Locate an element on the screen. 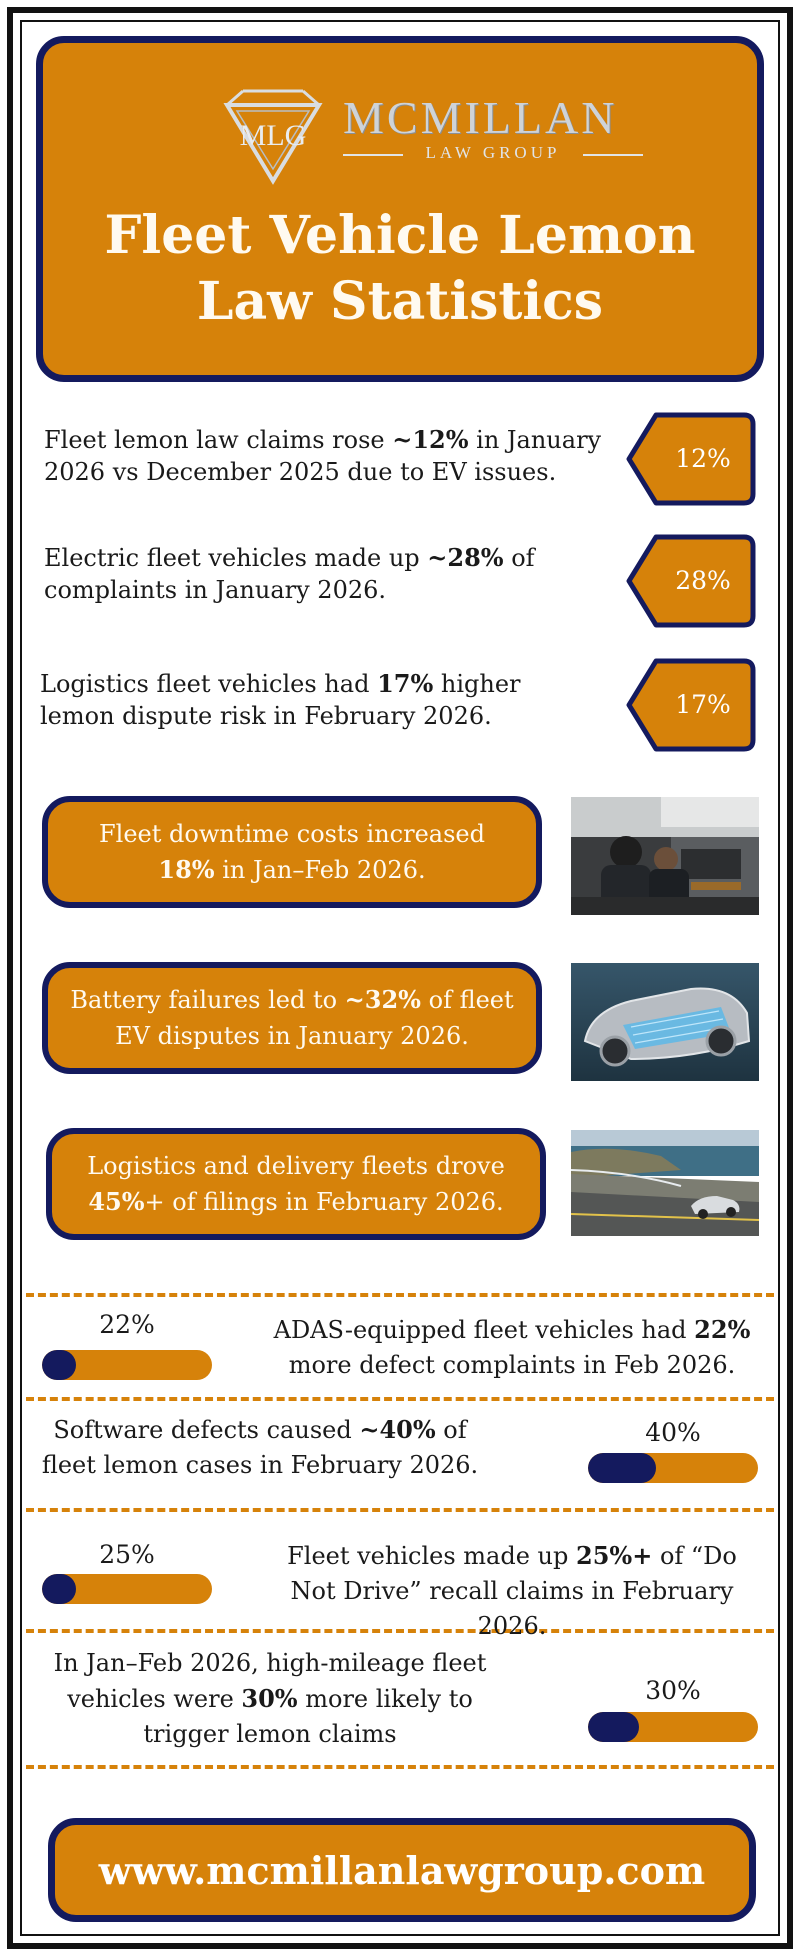 This screenshot has width=800, height=1956. pill-text-pre: Logistics and delivery fleets drove is located at coordinates (296, 1166).